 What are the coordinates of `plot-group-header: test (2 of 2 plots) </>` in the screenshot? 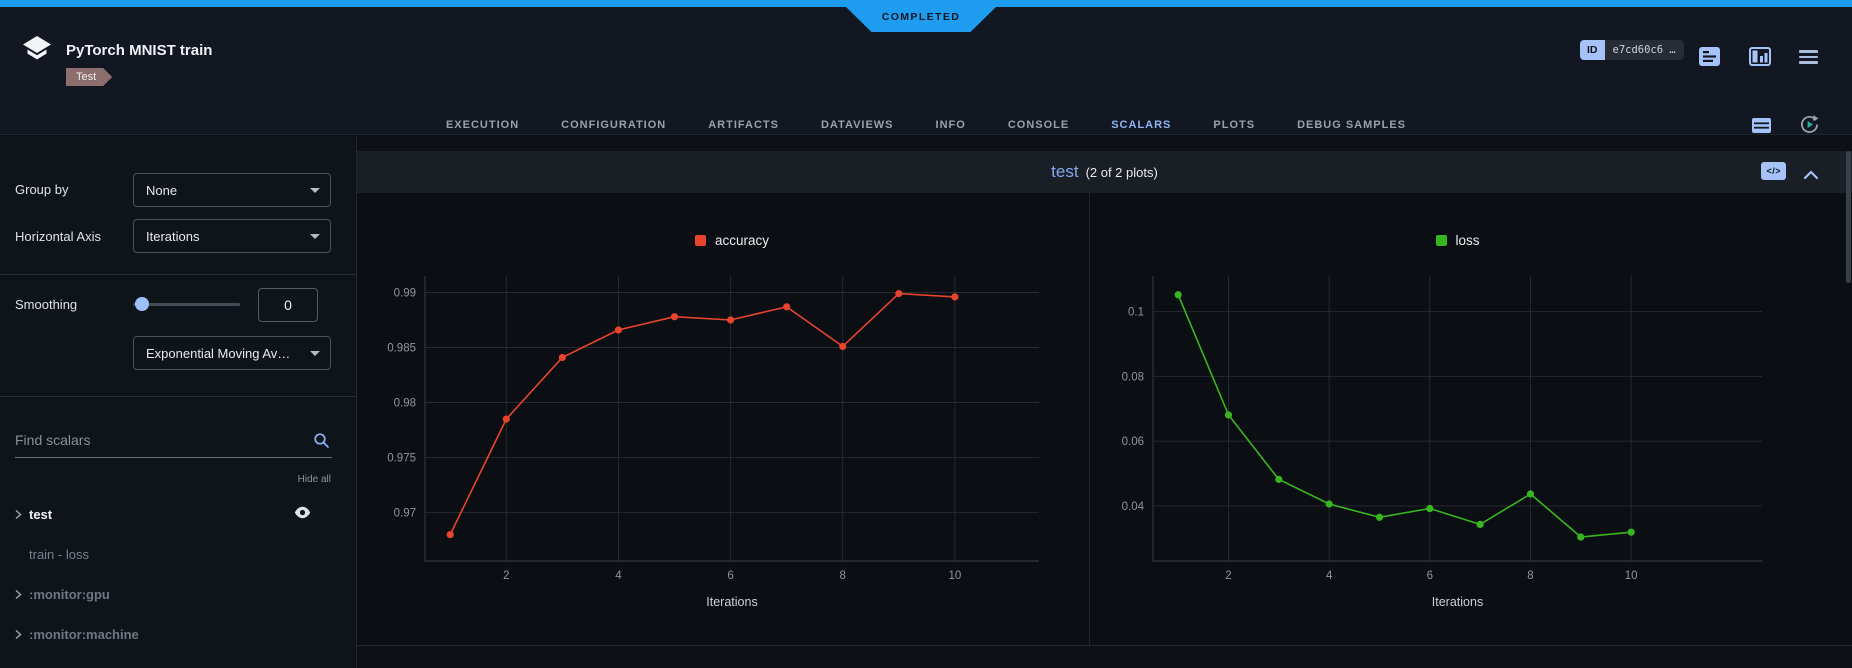 It's located at (1104, 172).